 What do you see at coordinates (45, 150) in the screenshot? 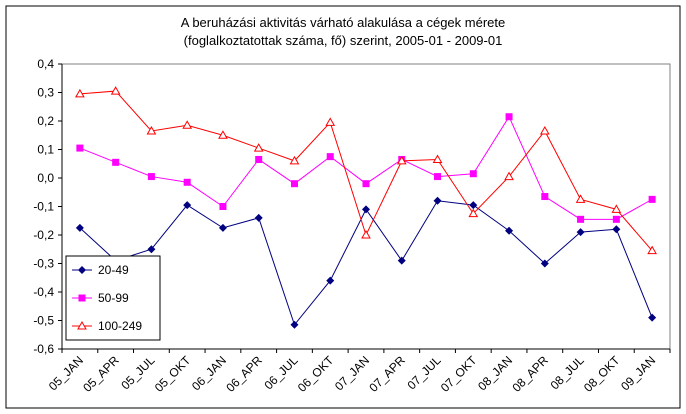
I see `y-tick-label: 0,1` at bounding box center [45, 150].